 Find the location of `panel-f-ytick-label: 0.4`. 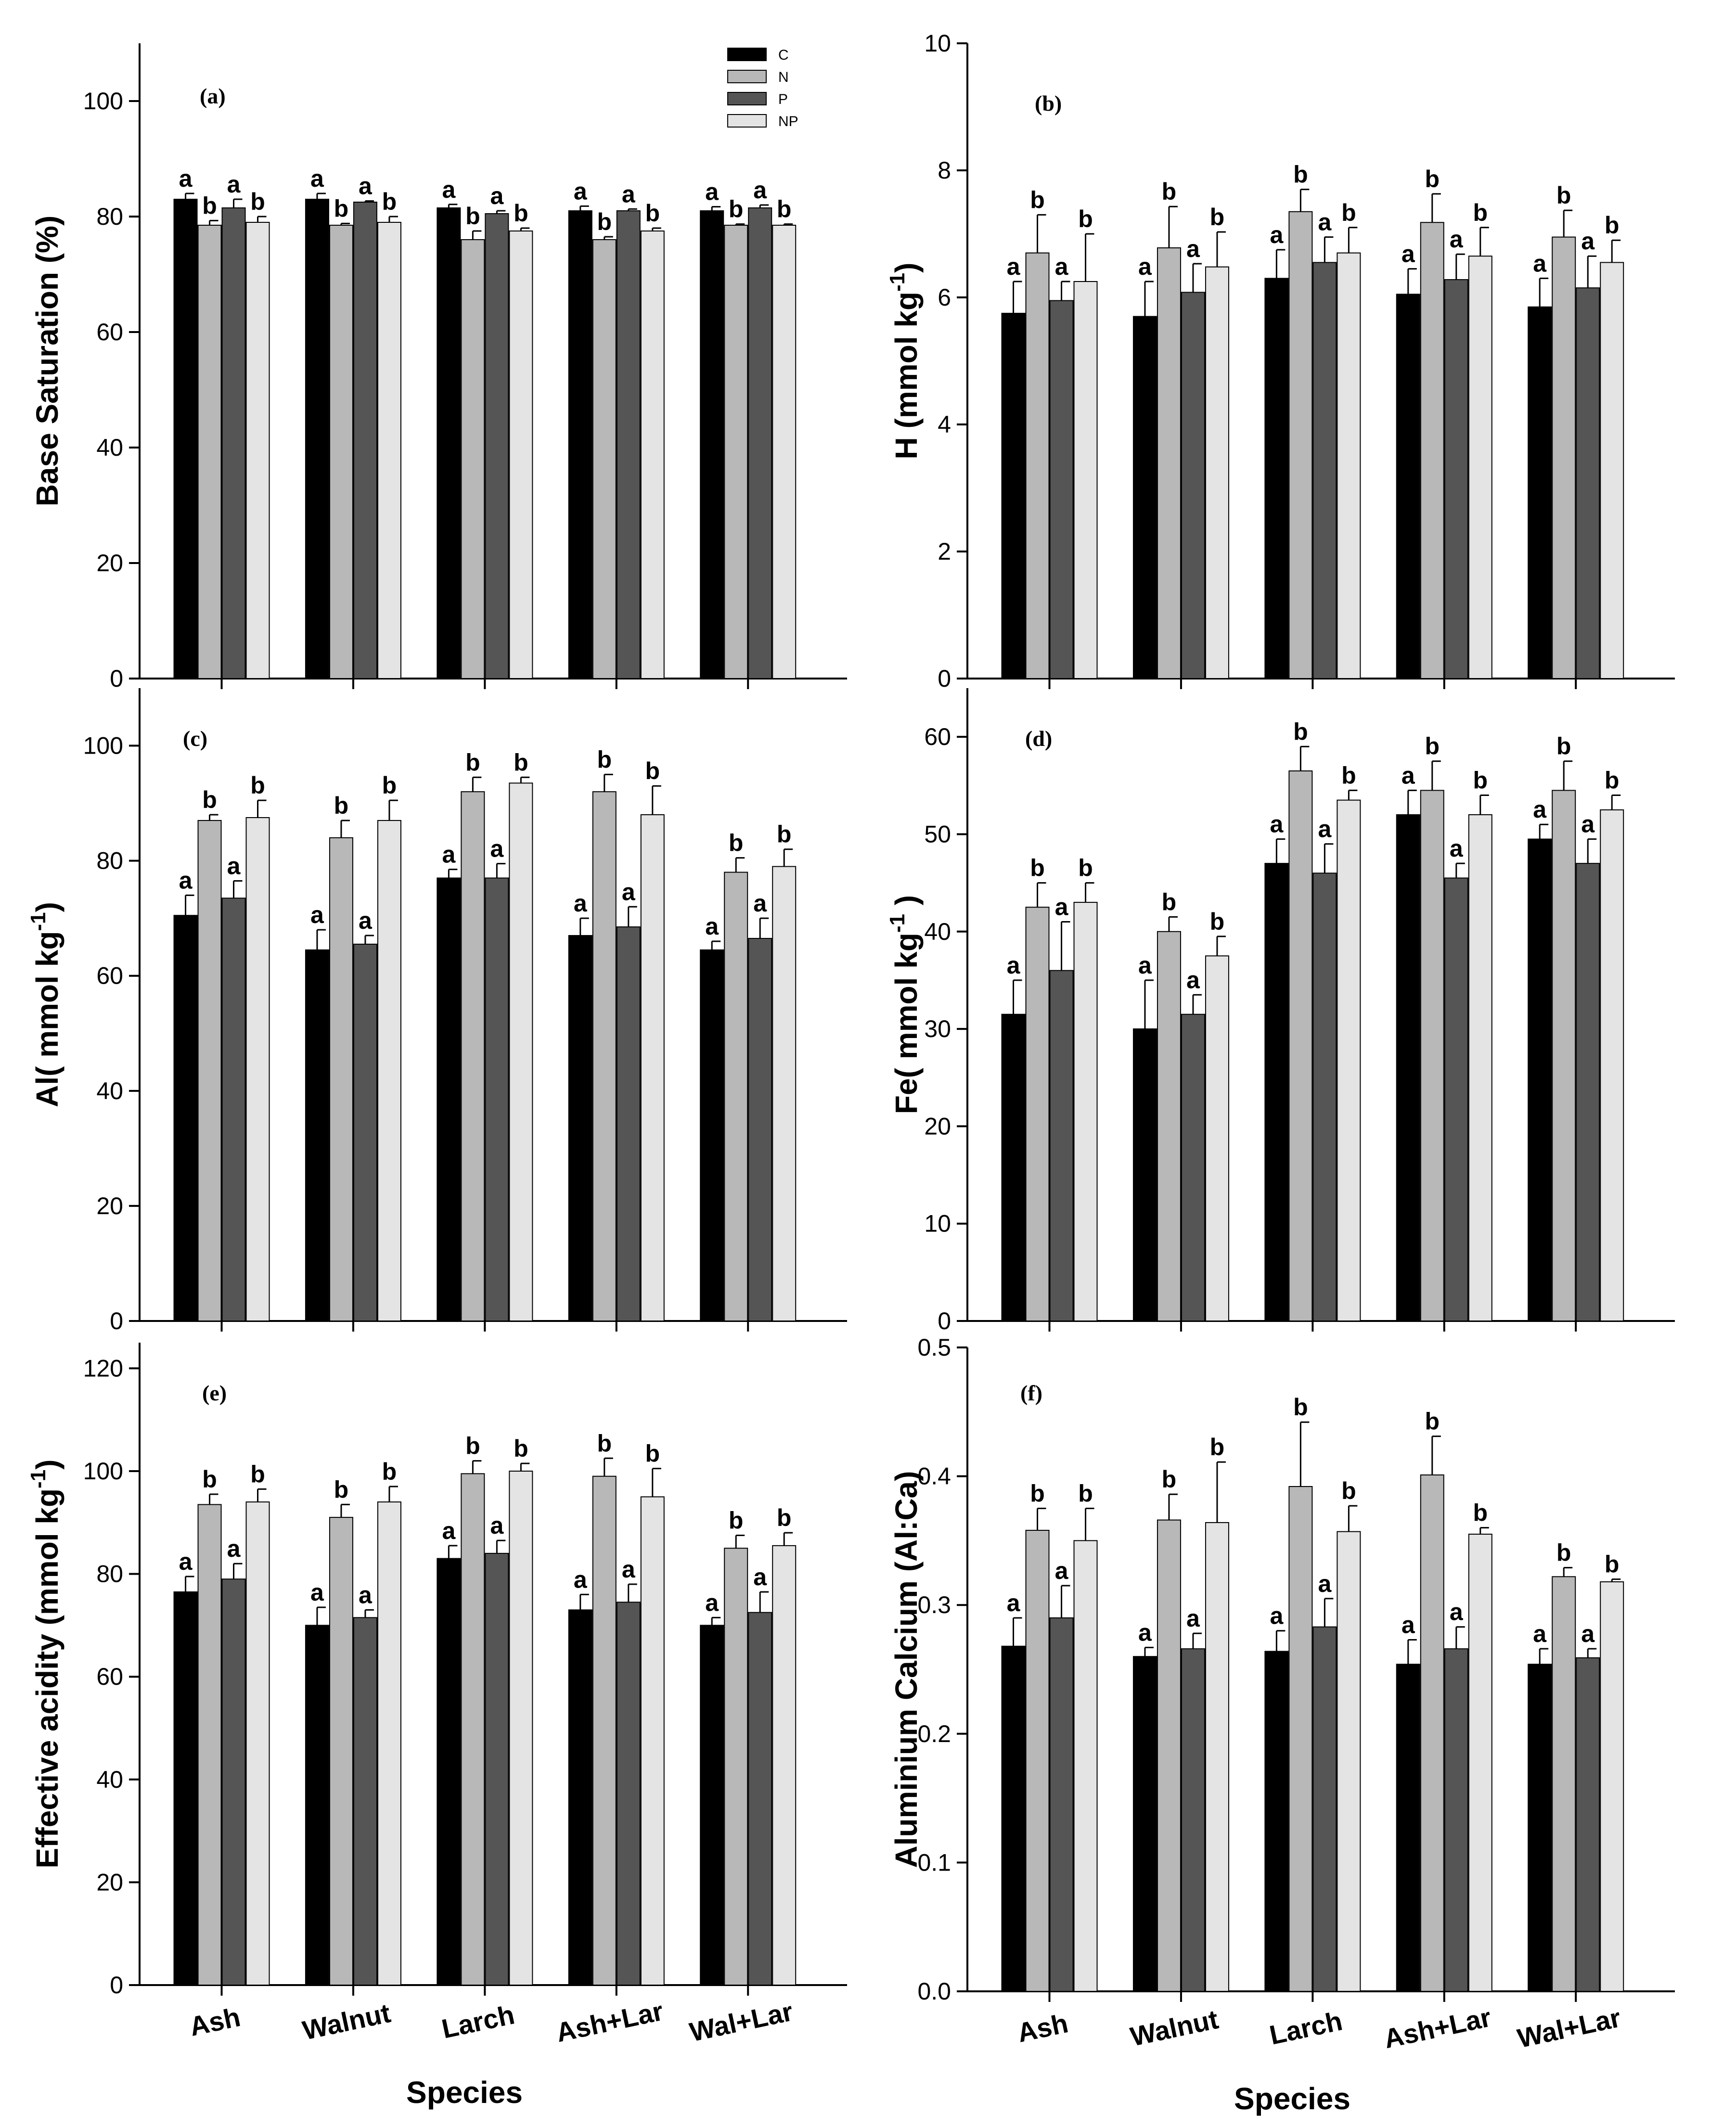

panel-f-ytick-label: 0.4 is located at coordinates (934, 1476).